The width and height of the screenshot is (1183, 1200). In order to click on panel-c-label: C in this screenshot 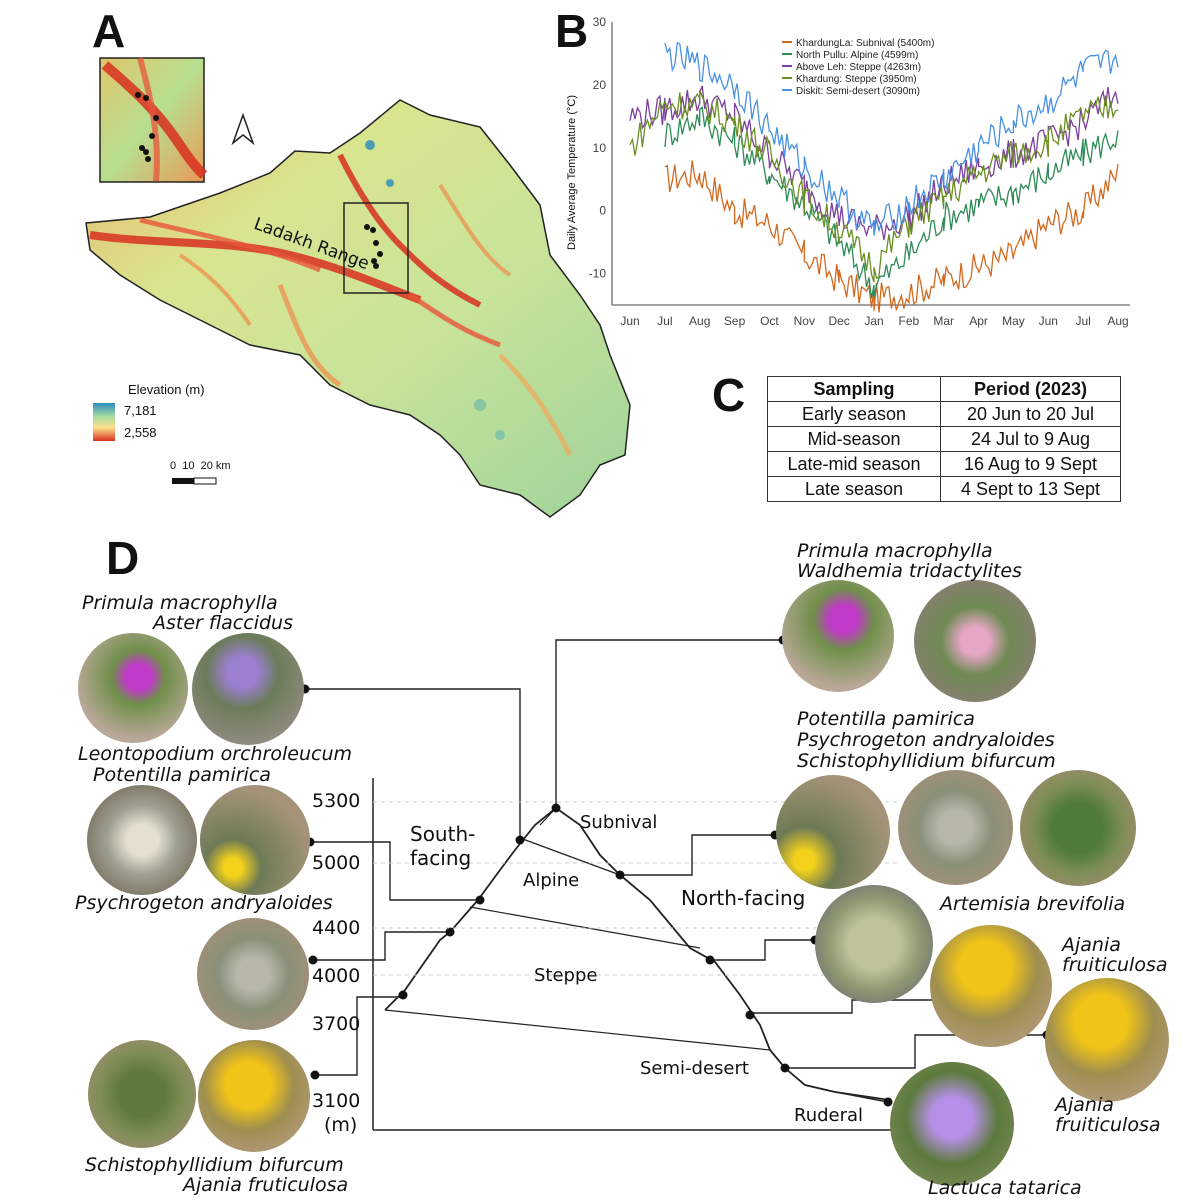, I will do `click(729, 395)`.